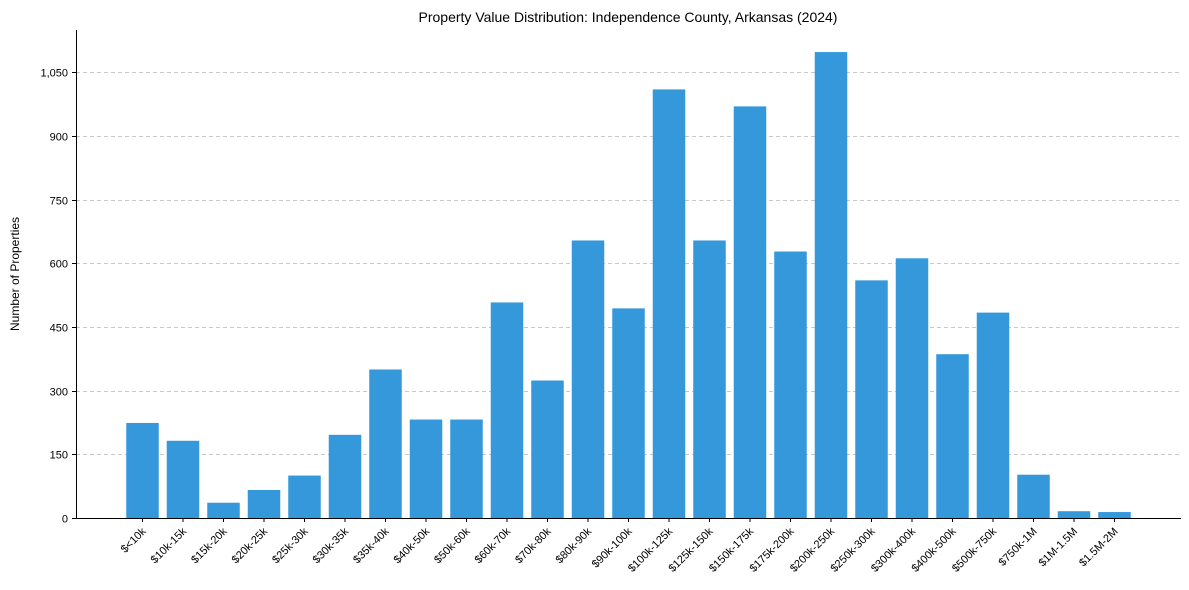  I want to click on y-tick-label: 600, so click(59, 265).